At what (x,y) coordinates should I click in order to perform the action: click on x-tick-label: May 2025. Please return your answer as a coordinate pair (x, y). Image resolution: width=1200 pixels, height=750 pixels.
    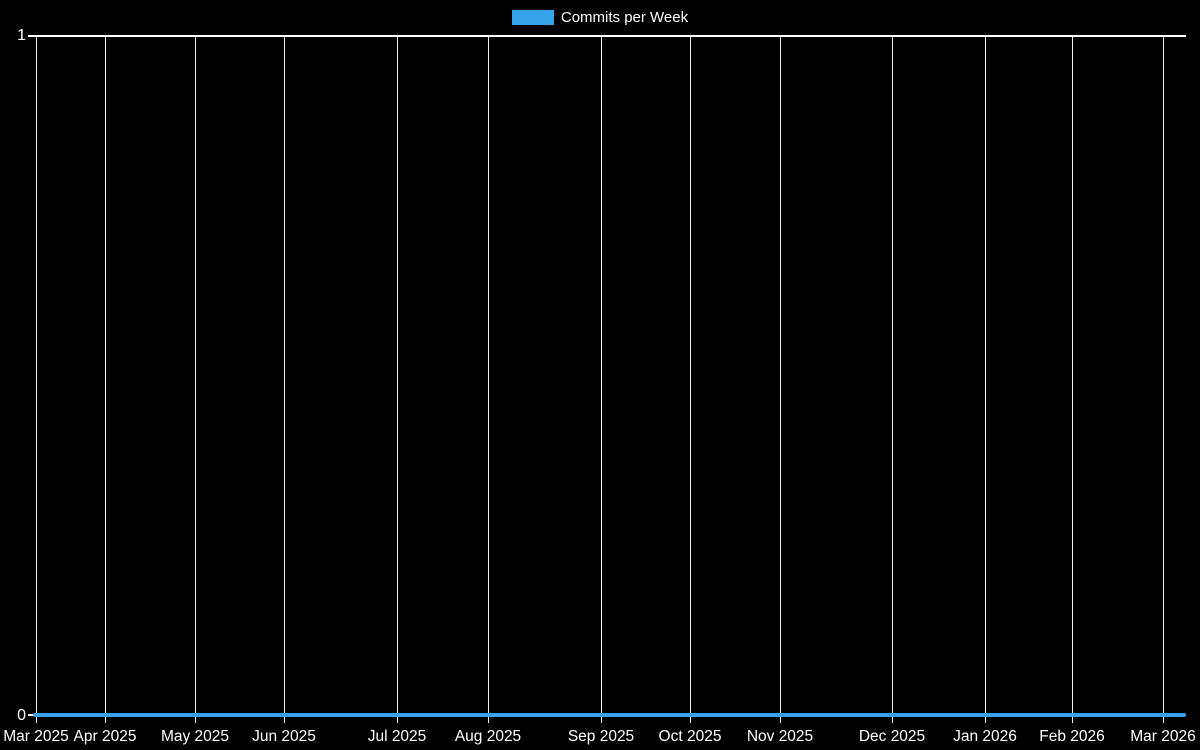
    Looking at the image, I should click on (195, 736).